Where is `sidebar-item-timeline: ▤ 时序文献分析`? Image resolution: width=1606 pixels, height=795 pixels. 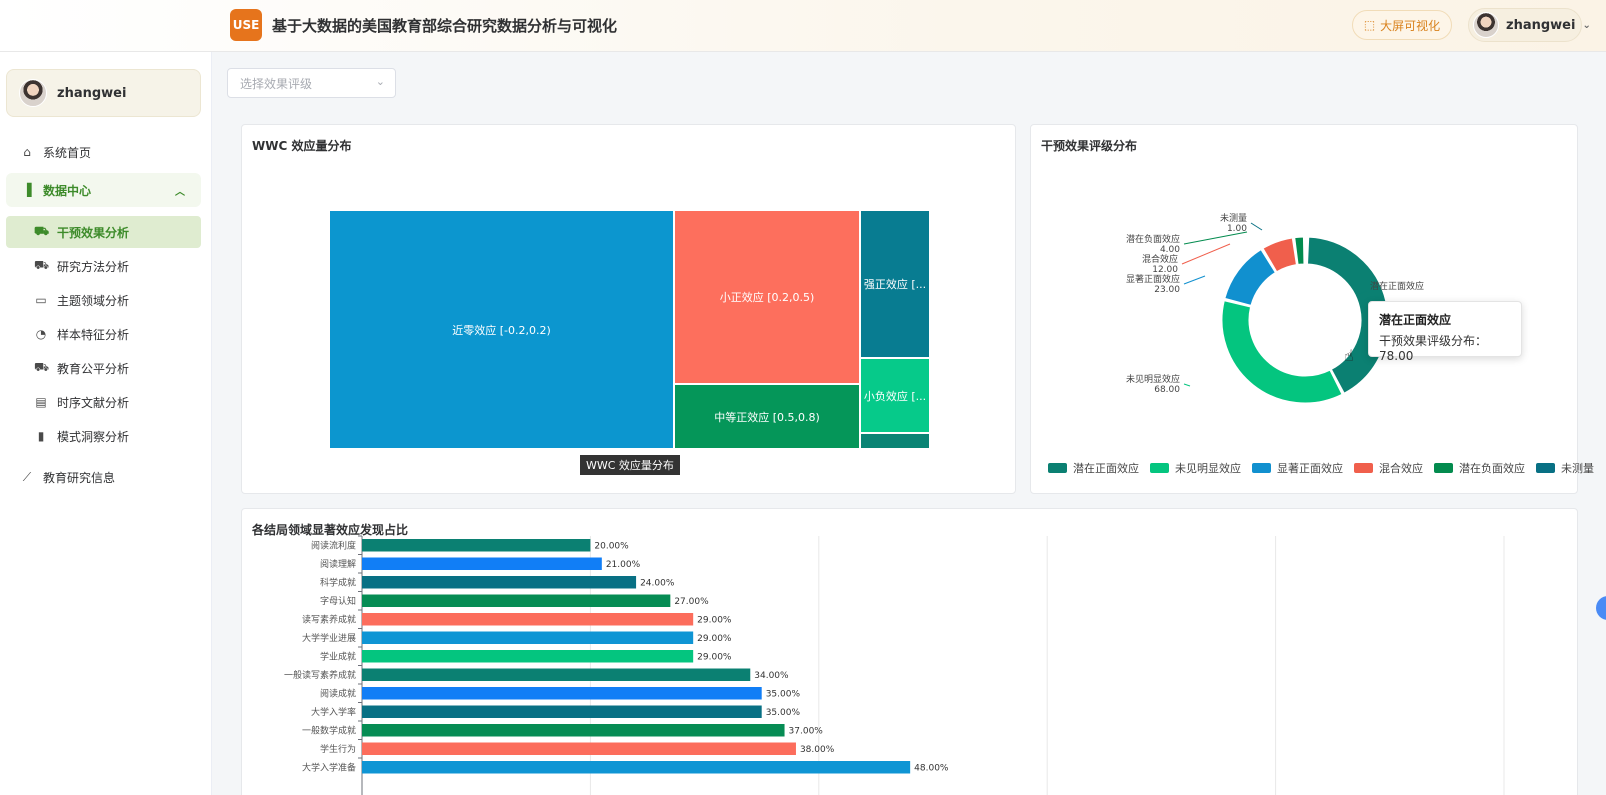
sidebar-item-timeline: ▤ 时序文献分析 is located at coordinates (103, 402).